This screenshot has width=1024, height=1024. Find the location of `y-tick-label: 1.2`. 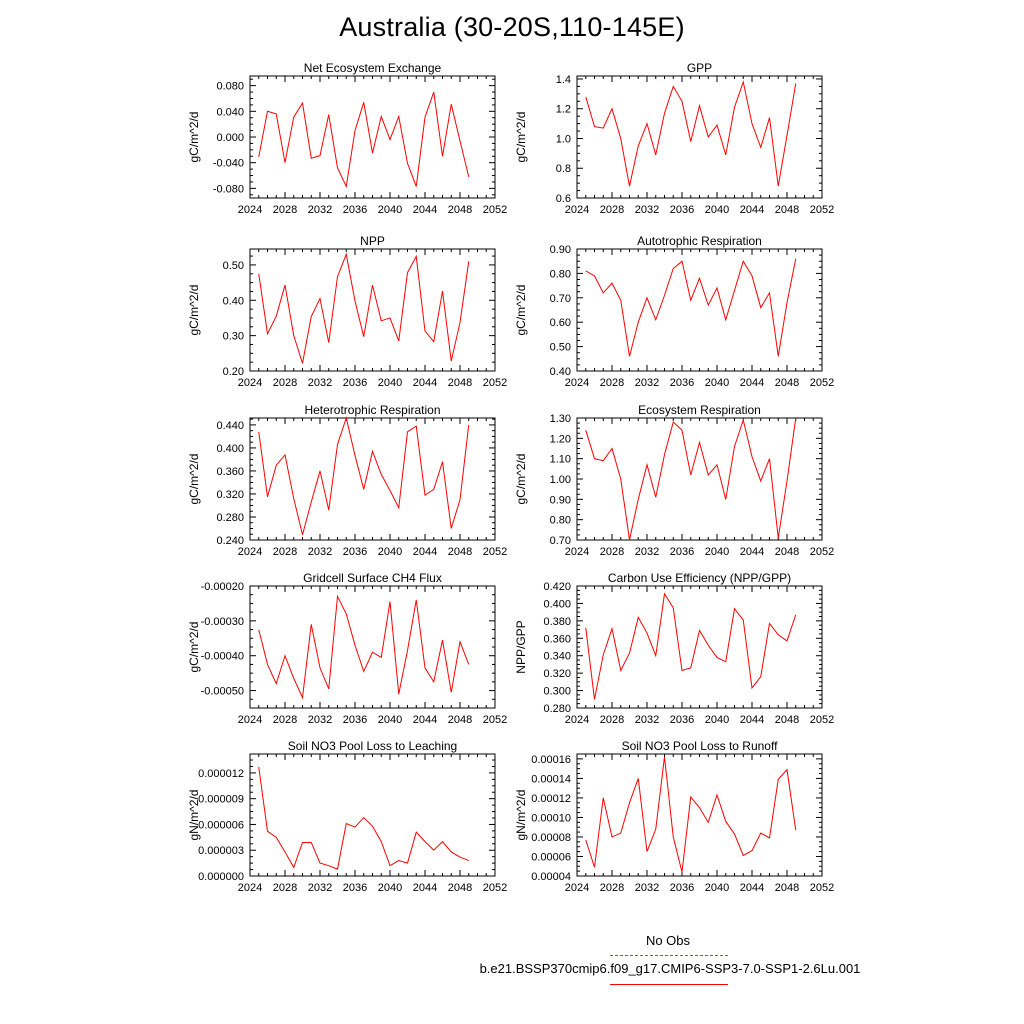

y-tick-label: 1.2 is located at coordinates (563, 110).